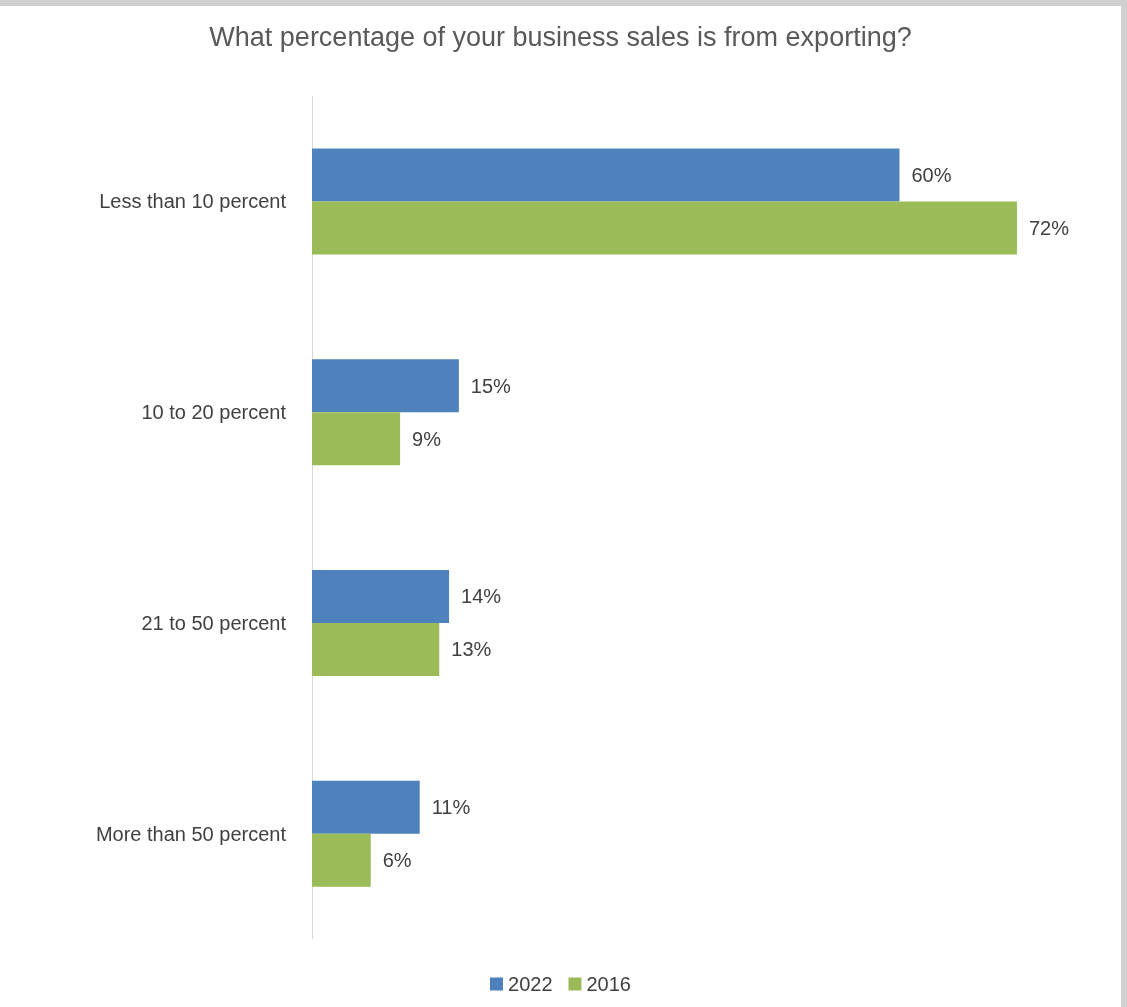 The height and width of the screenshot is (1007, 1127). What do you see at coordinates (491, 385) in the screenshot?
I see `data-label: 15%` at bounding box center [491, 385].